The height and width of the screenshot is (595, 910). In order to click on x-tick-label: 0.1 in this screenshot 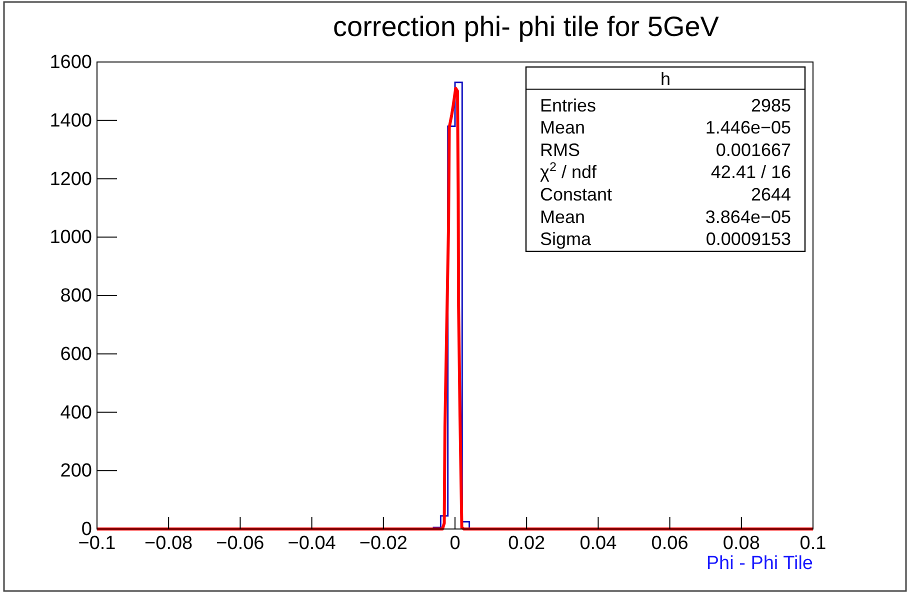, I will do `click(813, 543)`.